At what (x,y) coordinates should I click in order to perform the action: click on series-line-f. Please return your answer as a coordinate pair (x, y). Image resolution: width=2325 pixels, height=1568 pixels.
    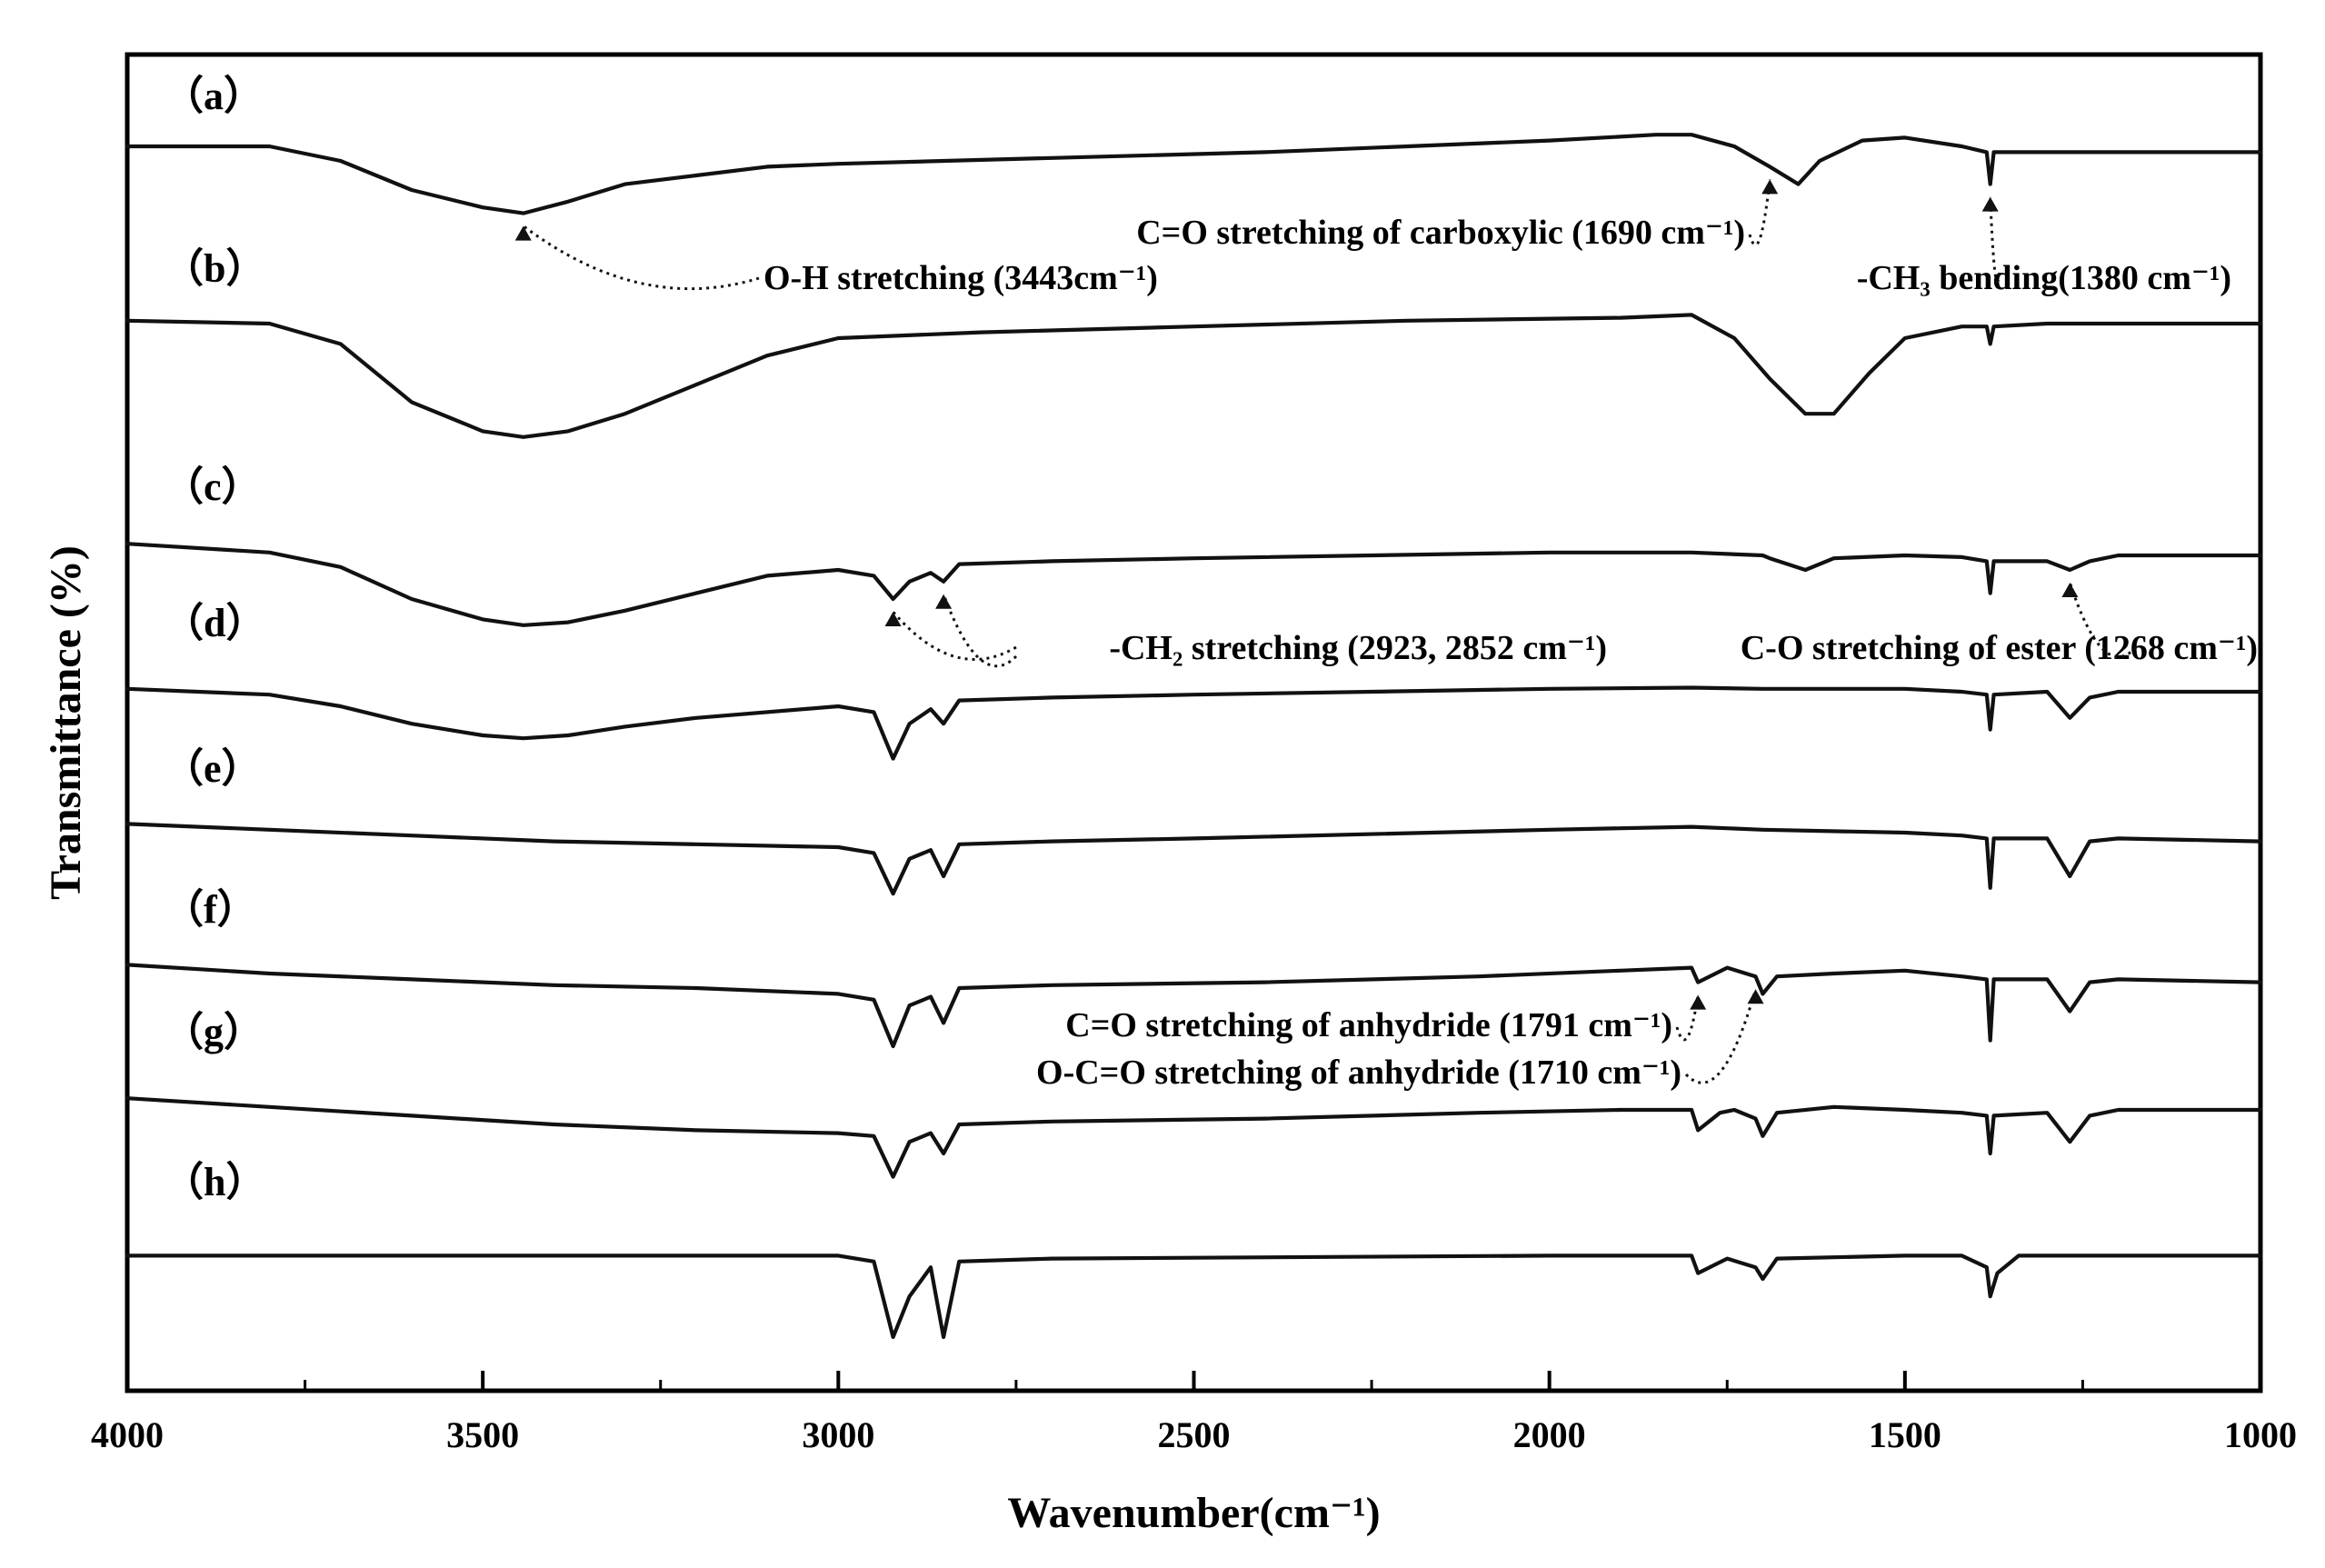
    Looking at the image, I should click on (1194, 1006).